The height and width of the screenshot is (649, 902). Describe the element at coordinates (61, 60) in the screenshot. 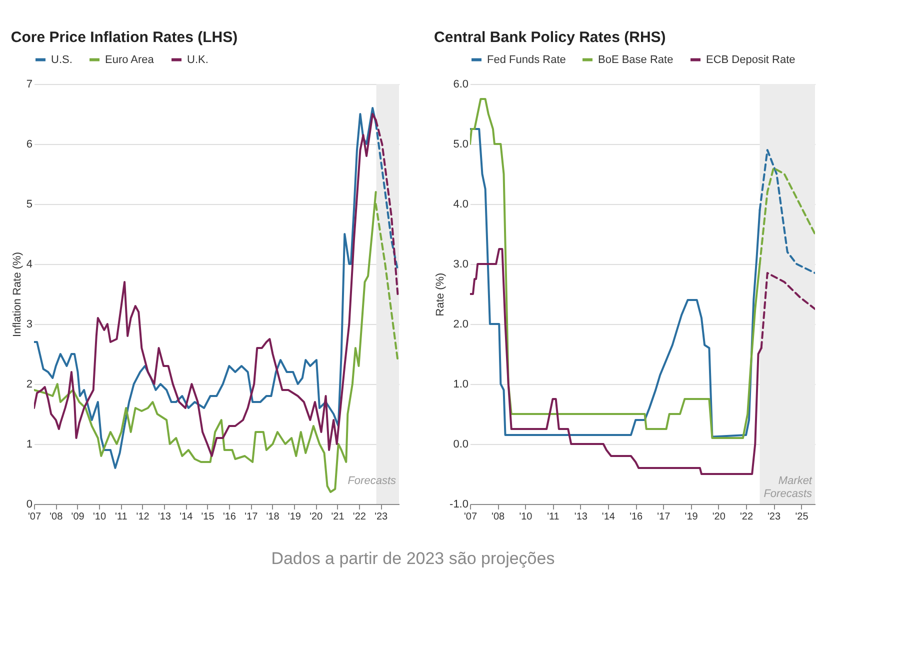

I see `legend-label: U.S.` at that location.